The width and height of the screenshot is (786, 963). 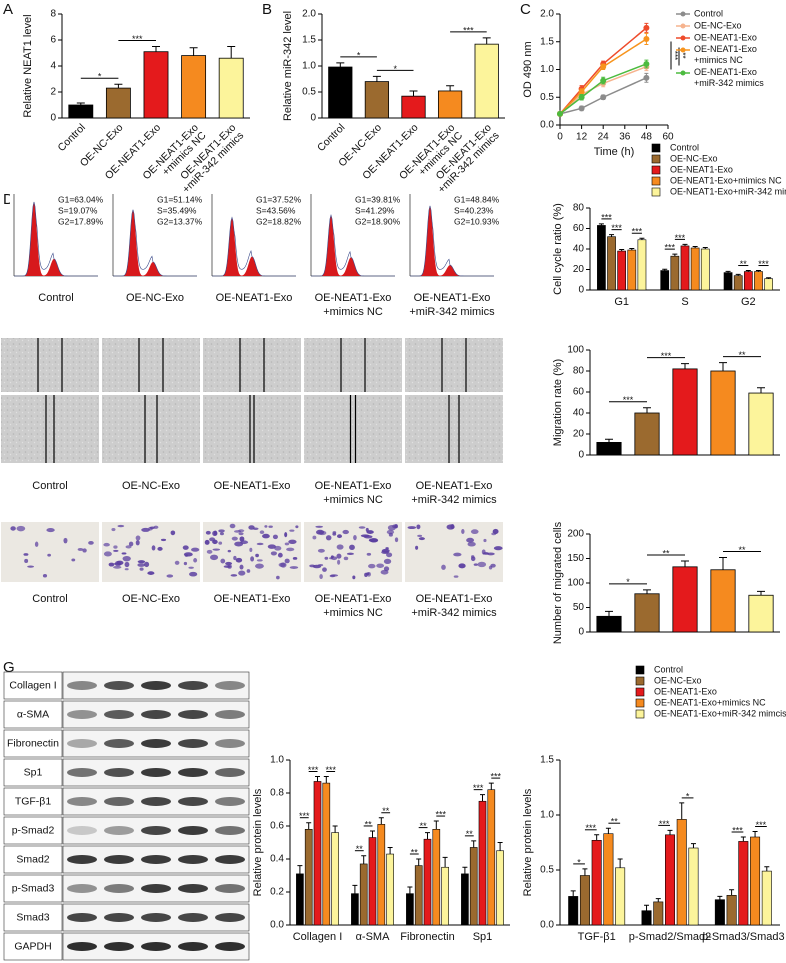 I want to click on protein-label: TGF-β1, so click(x=33, y=801).